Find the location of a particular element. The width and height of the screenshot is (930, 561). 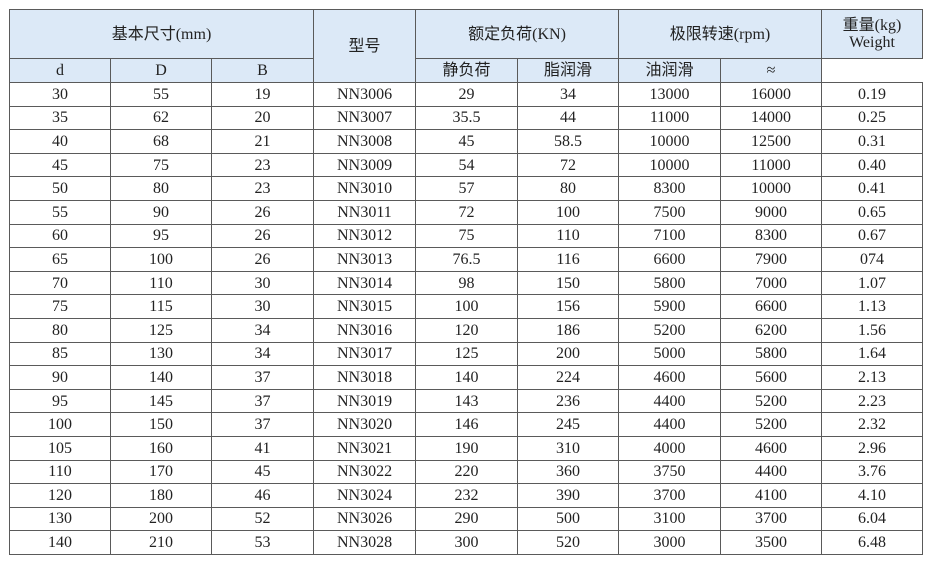

table-cell: 62 is located at coordinates (161, 118).